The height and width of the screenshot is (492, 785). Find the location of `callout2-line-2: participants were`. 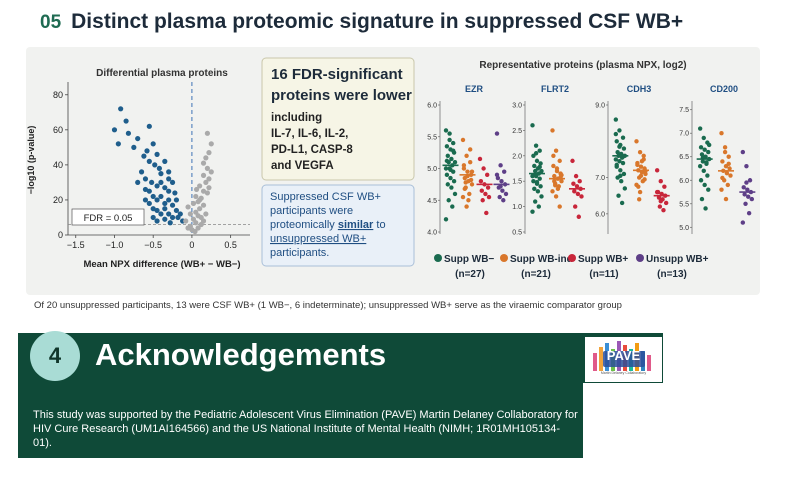

callout2-line-2: participants were is located at coordinates (311, 211).